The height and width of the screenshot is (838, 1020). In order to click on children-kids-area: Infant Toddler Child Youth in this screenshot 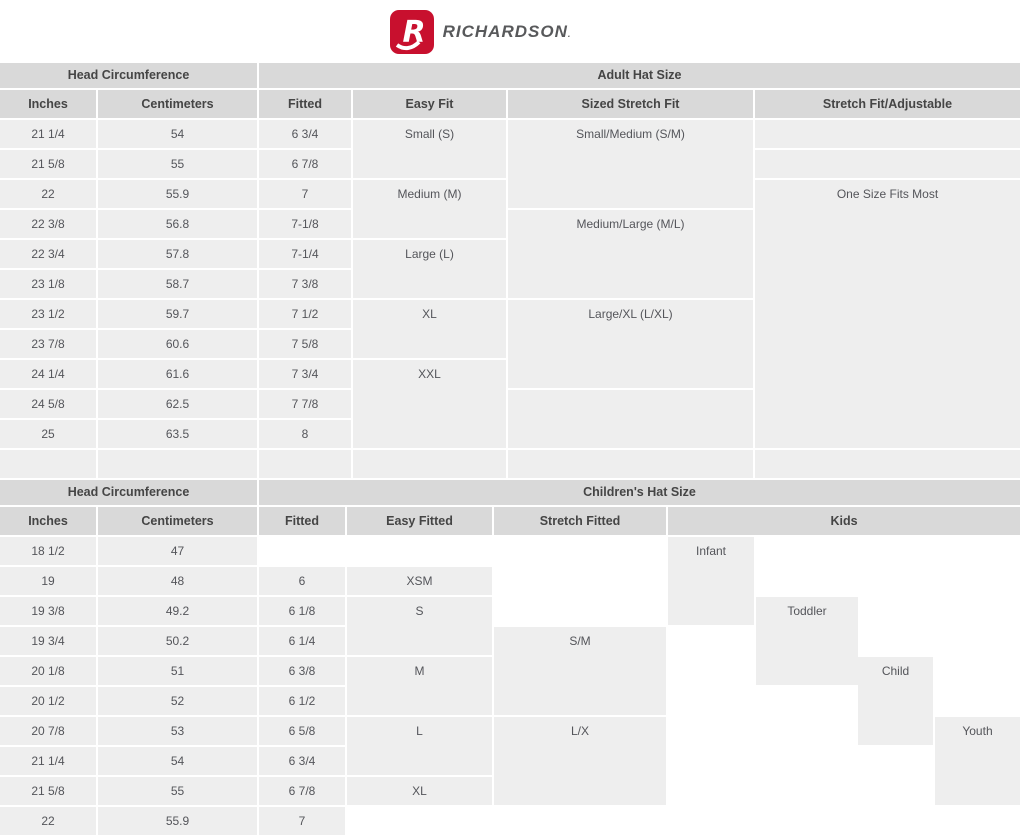, I will do `click(844, 686)`.